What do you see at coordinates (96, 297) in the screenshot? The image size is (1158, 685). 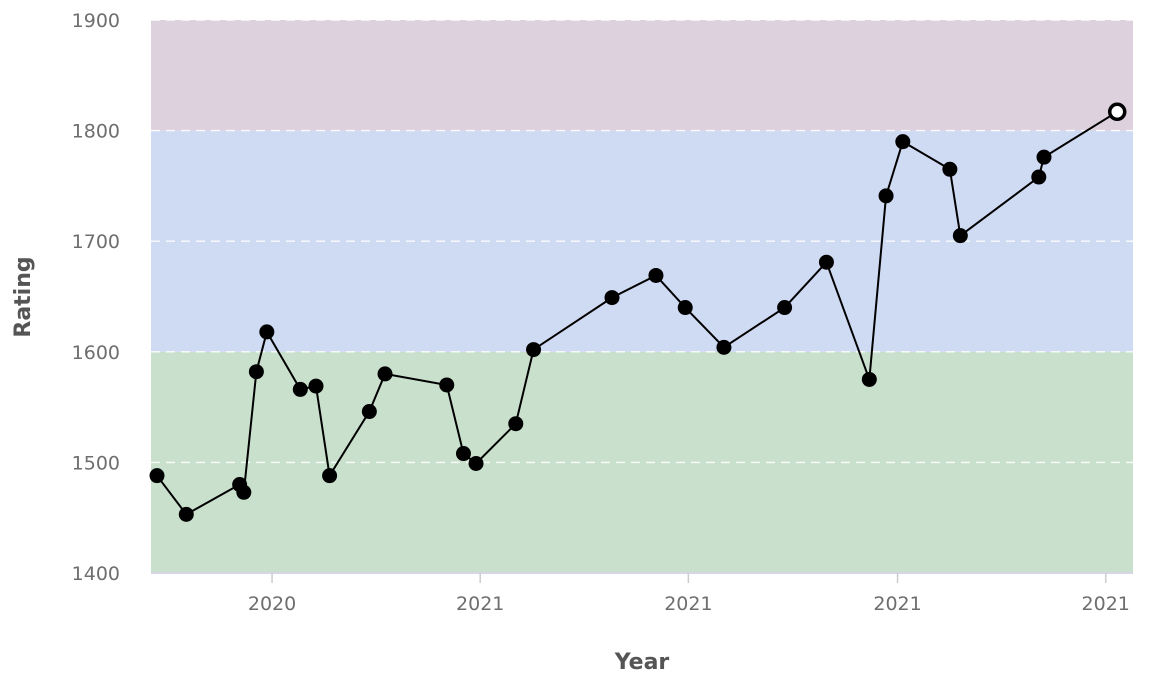 I see `y-axis-ticks: 1400 1500 1600 1700 1800 1900` at bounding box center [96, 297].